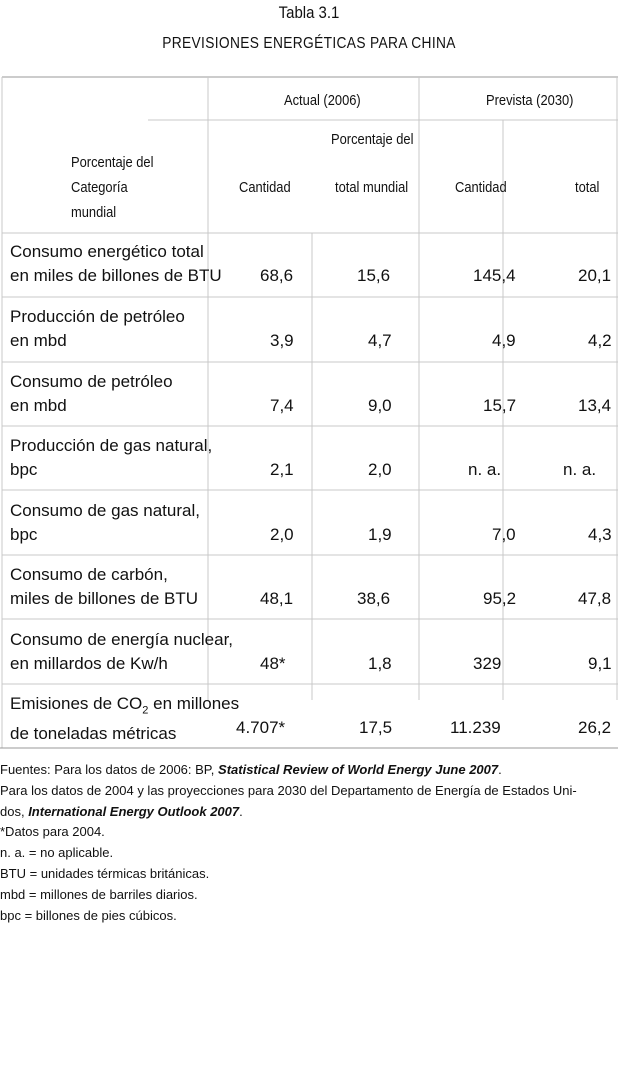  Describe the element at coordinates (277, 275) in the screenshot. I see `actual-cantidad: 68,6` at that location.